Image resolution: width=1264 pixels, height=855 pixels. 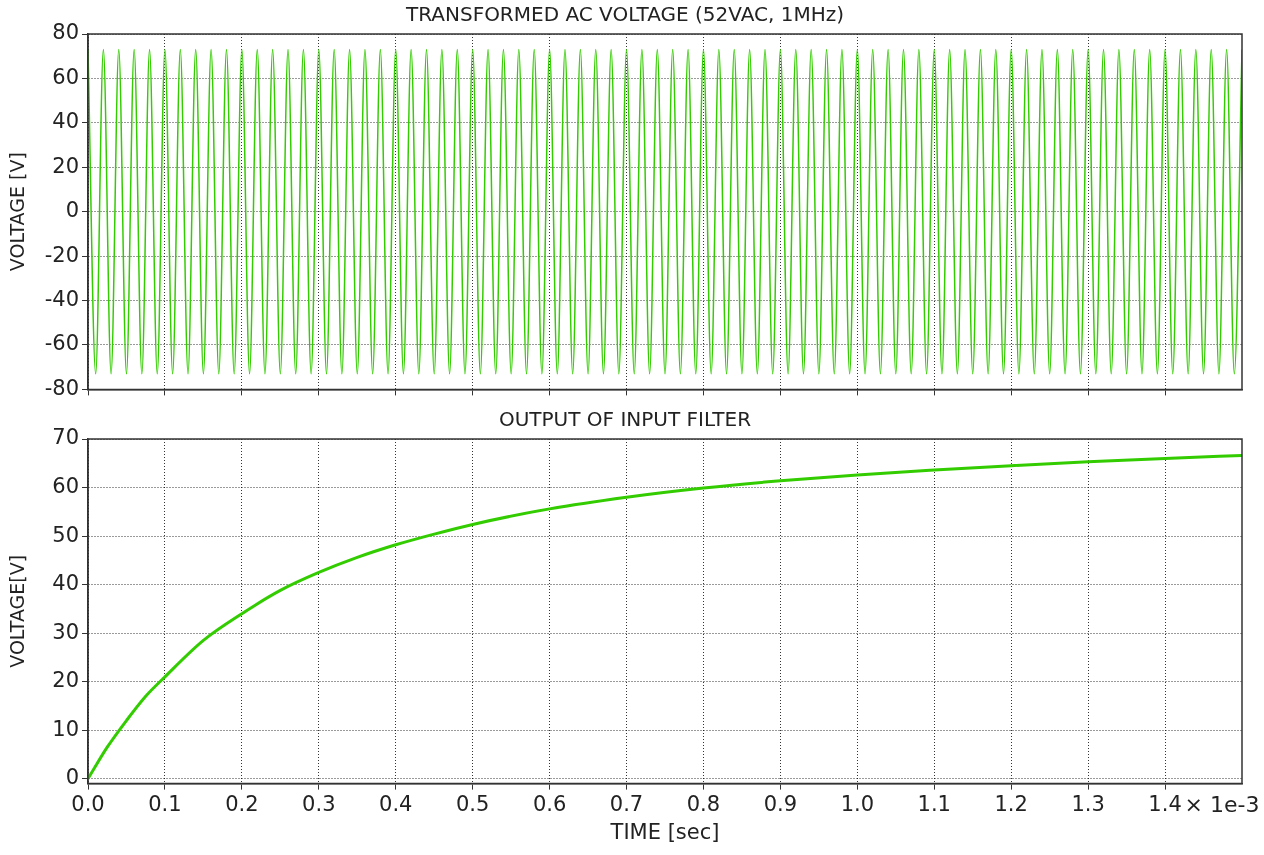 I want to click on x-tick-label: 1.0, so click(x=857, y=803).